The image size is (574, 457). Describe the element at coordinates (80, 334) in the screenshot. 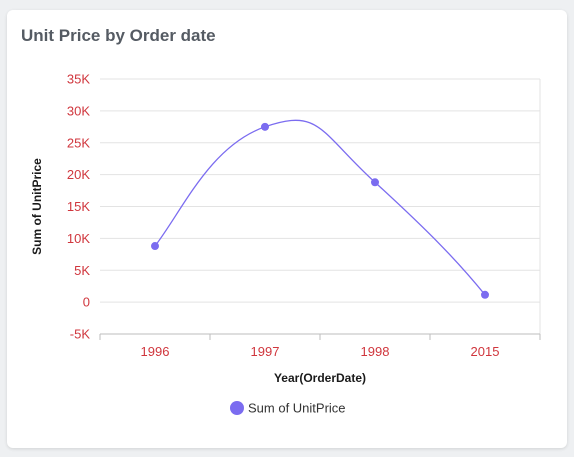

I see `y-tick-label: -5K` at that location.